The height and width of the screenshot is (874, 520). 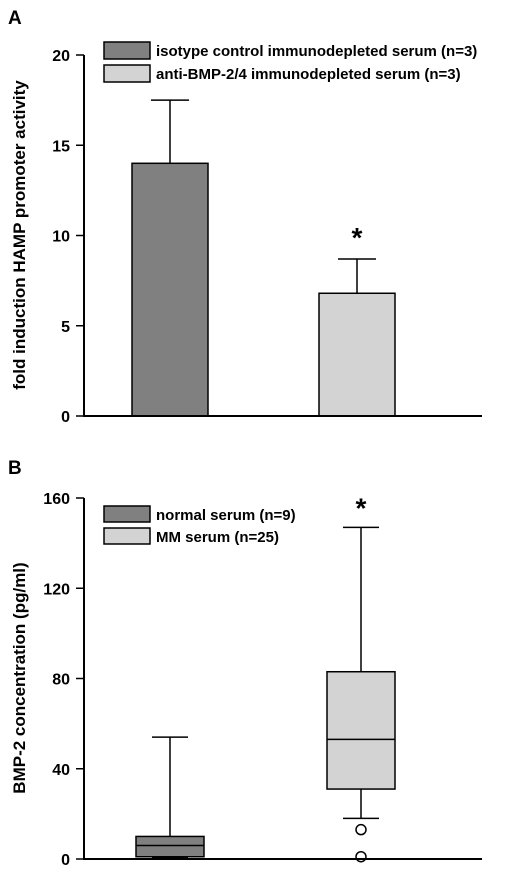 What do you see at coordinates (61, 56) in the screenshot?
I see `panel-a-y-tick-label: 20` at bounding box center [61, 56].